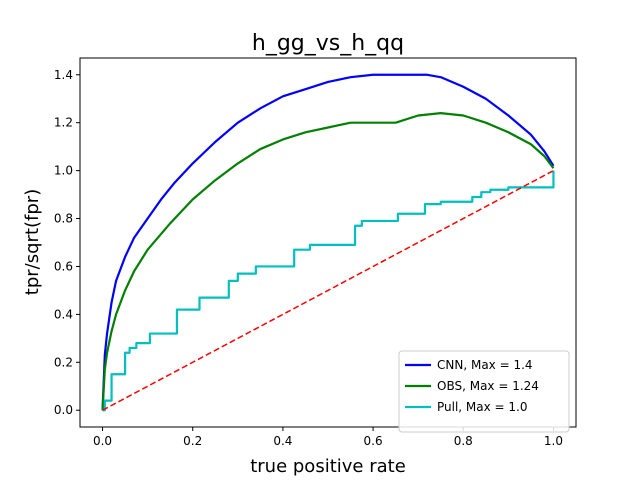 Image resolution: width=640 pixels, height=480 pixels. What do you see at coordinates (192, 441) in the screenshot?
I see `x-tick-label: 0.2` at bounding box center [192, 441].